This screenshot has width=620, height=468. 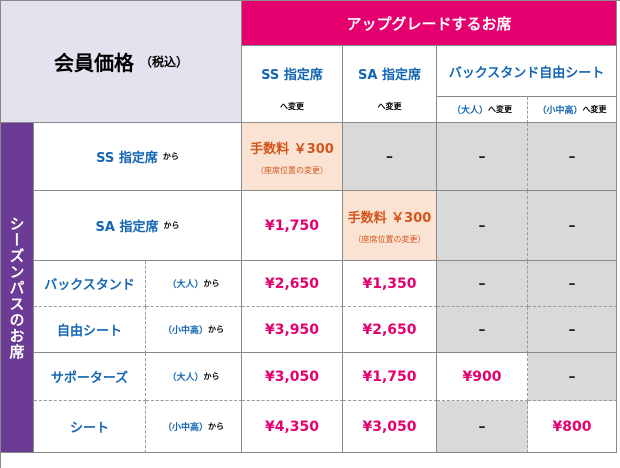 I want to click on row-back-label-b: 自由シート, so click(x=90, y=330).